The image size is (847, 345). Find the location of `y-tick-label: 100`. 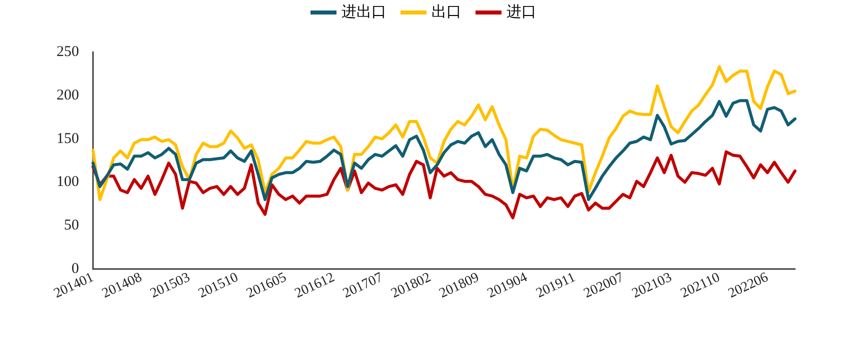

y-tick-label: 100 is located at coordinates (67, 182).